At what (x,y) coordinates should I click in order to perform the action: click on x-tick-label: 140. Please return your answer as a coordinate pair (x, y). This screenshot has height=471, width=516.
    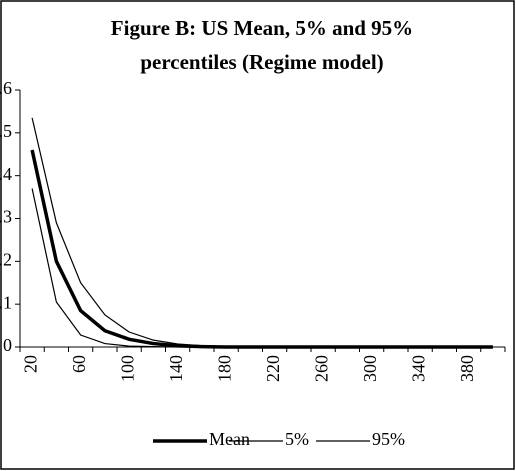
    Looking at the image, I should click on (176, 368).